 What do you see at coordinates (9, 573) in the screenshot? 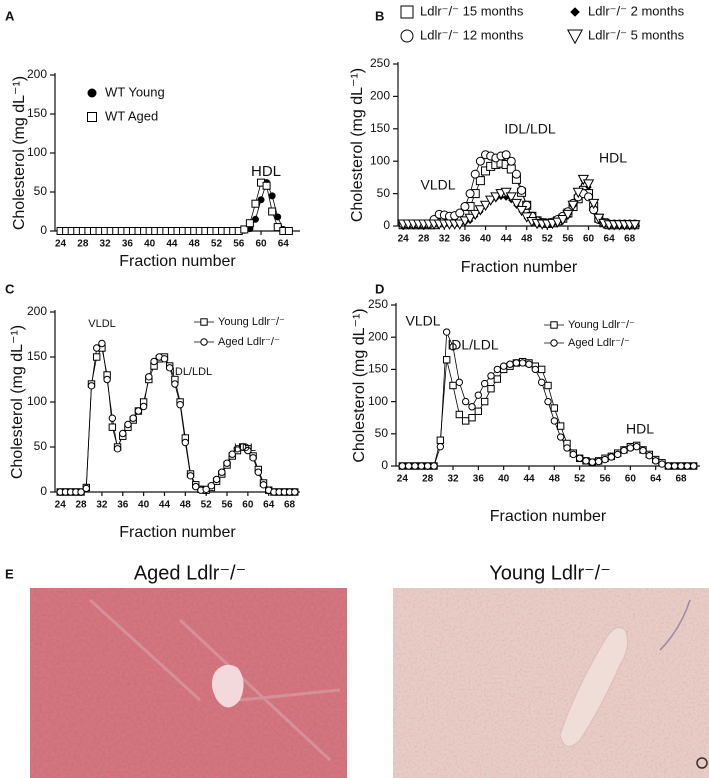
I see `panel-label: E` at bounding box center [9, 573].